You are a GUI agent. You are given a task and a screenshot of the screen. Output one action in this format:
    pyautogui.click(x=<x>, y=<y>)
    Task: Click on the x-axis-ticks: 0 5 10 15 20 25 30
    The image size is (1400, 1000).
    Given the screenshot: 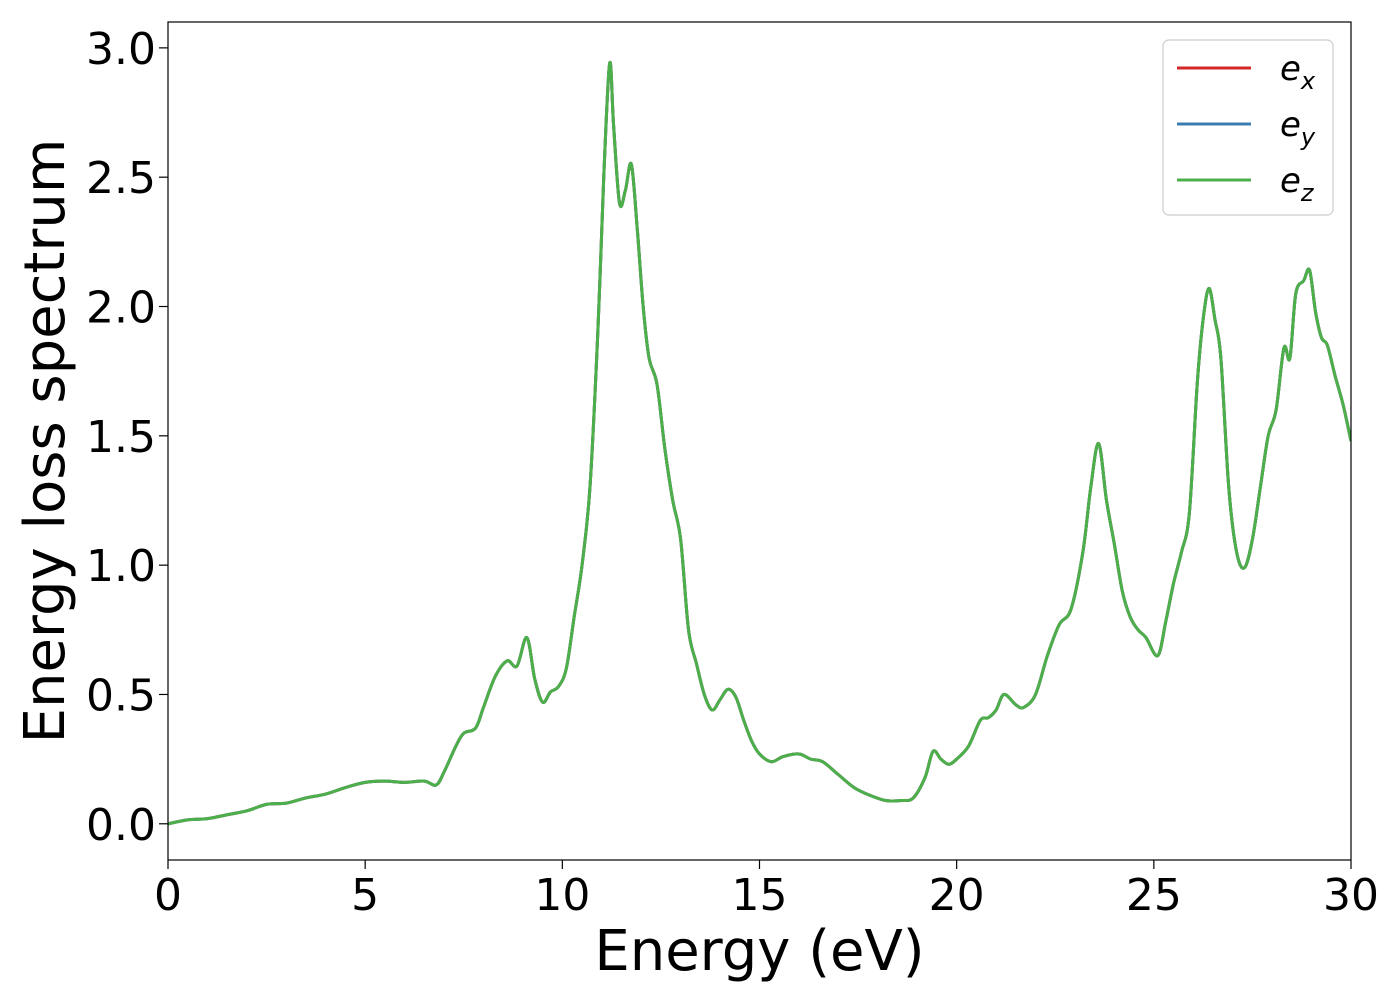 What is the action you would take?
    pyautogui.click(x=766, y=890)
    